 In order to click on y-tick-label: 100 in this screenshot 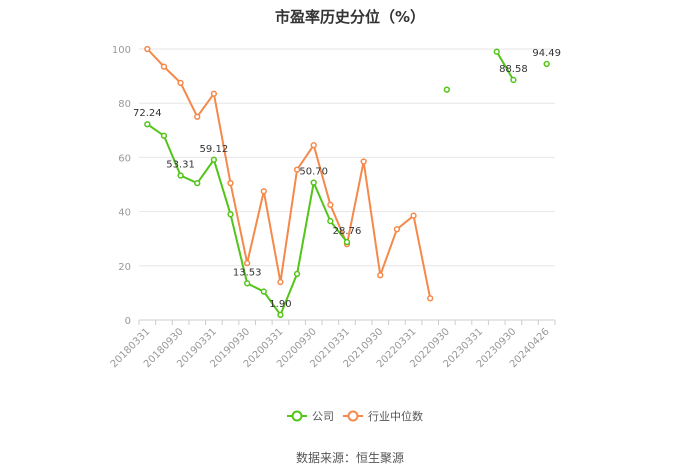, I will do `click(121, 50)`.